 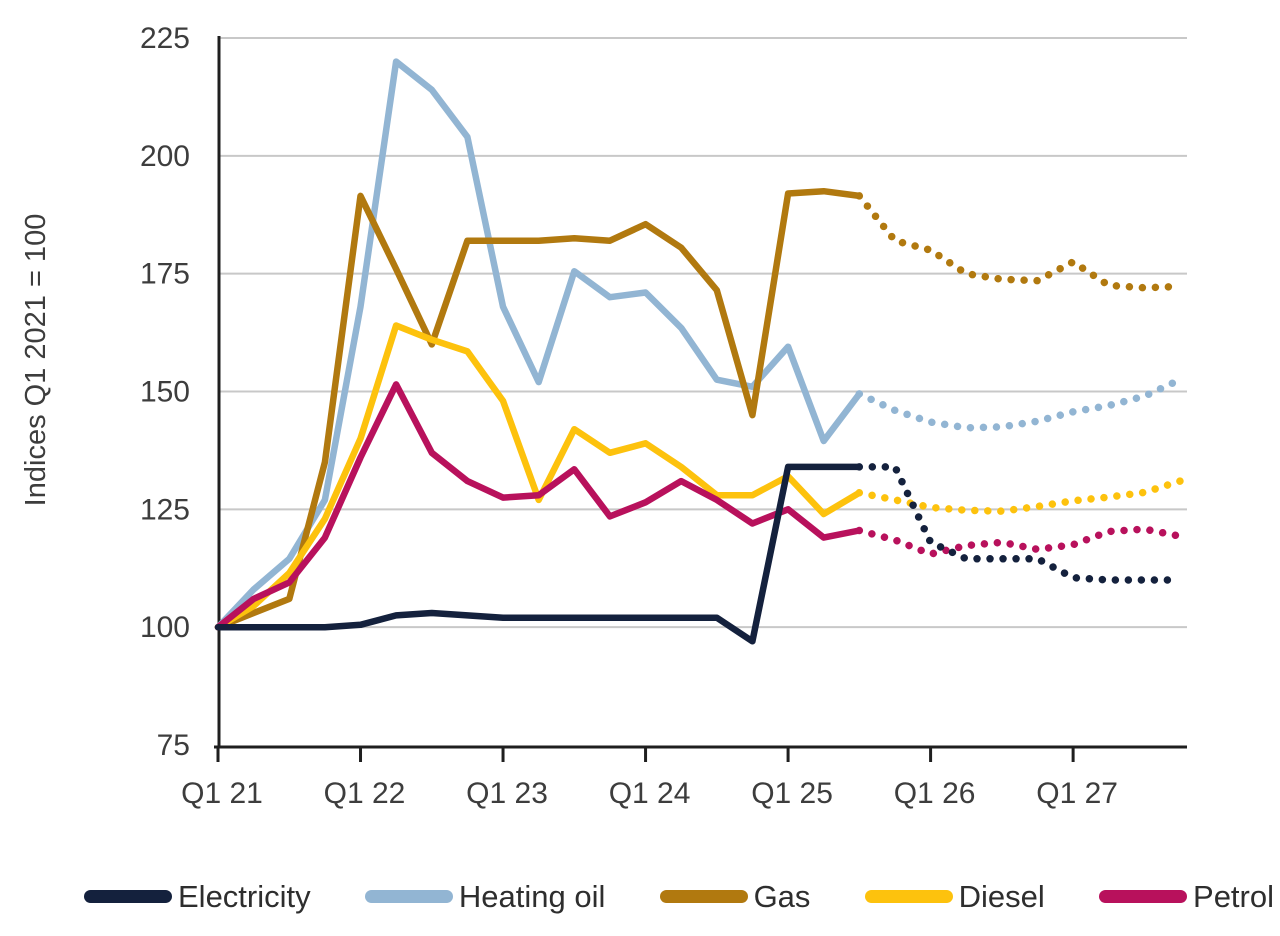 I want to click on series-electricity-history-line, so click(x=538, y=554).